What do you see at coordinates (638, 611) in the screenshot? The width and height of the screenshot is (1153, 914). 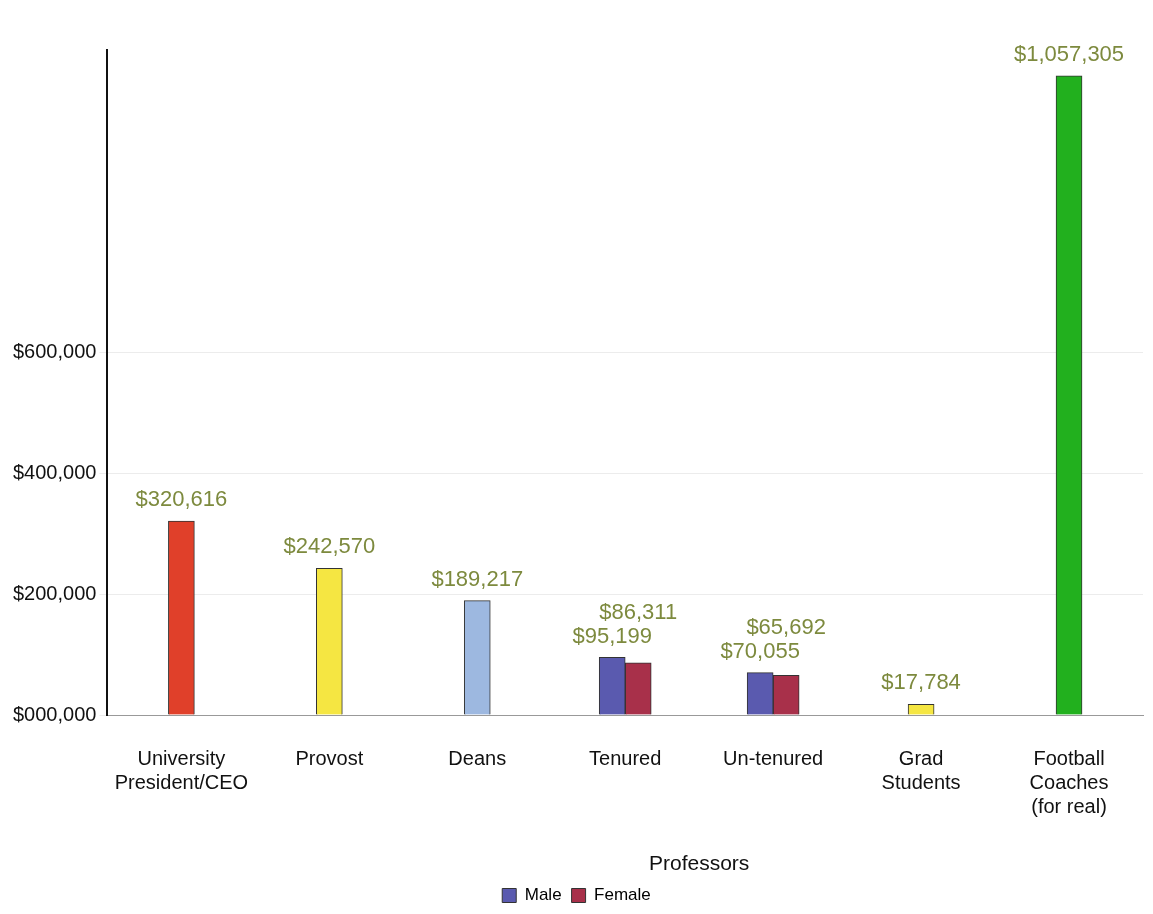 I see `data-label: $86,311` at bounding box center [638, 611].